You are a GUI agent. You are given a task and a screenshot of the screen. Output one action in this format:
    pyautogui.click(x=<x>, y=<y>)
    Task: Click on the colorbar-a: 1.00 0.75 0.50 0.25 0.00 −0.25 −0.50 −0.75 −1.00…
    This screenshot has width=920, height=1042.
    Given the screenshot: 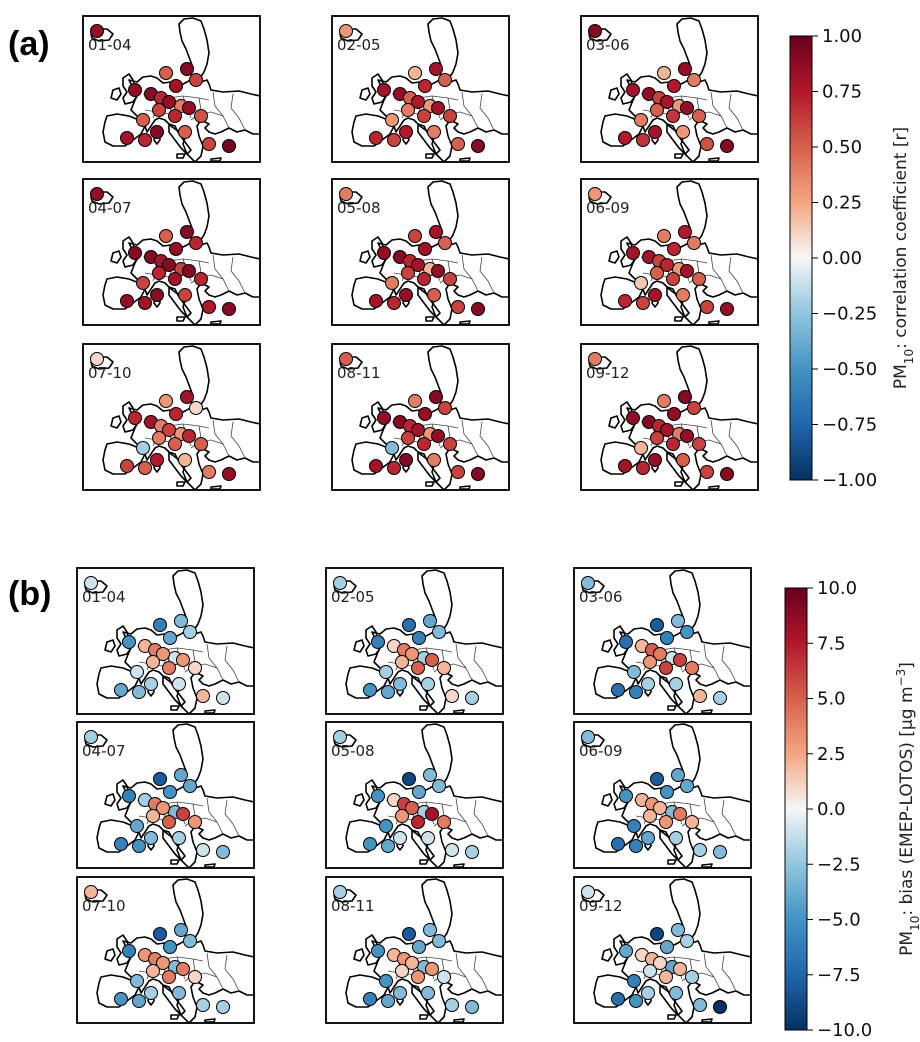 What is the action you would take?
    pyautogui.click(x=852, y=258)
    